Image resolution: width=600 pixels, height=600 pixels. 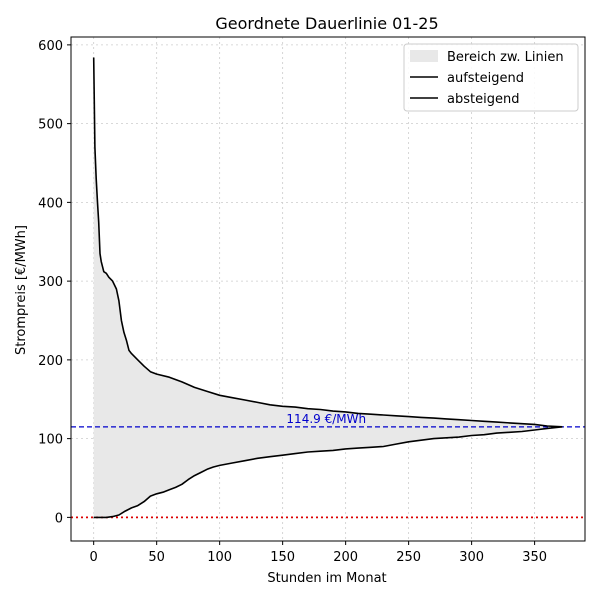 What do you see at coordinates (485, 78) in the screenshot?
I see `legend-entry-label: aufsteigend` at bounding box center [485, 78].